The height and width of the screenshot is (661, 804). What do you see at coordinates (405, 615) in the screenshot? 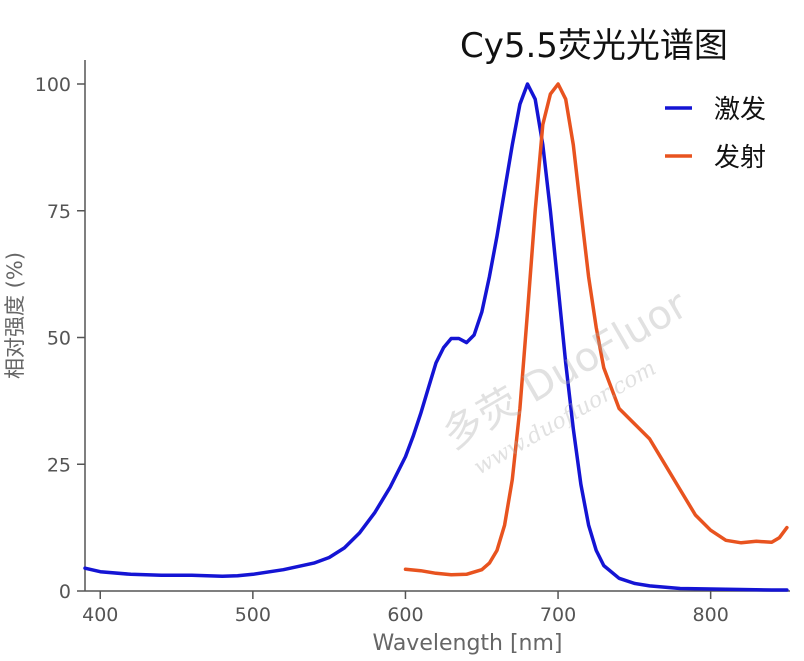
I see `x-tick-label: 600` at bounding box center [405, 615].